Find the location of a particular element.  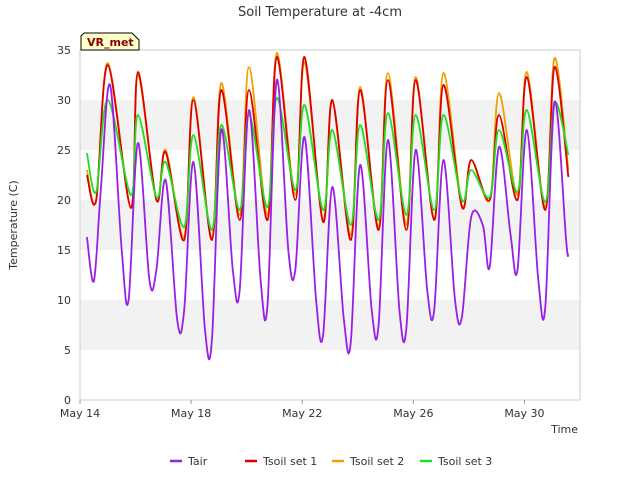

grid-band is located at coordinates (330, 325).